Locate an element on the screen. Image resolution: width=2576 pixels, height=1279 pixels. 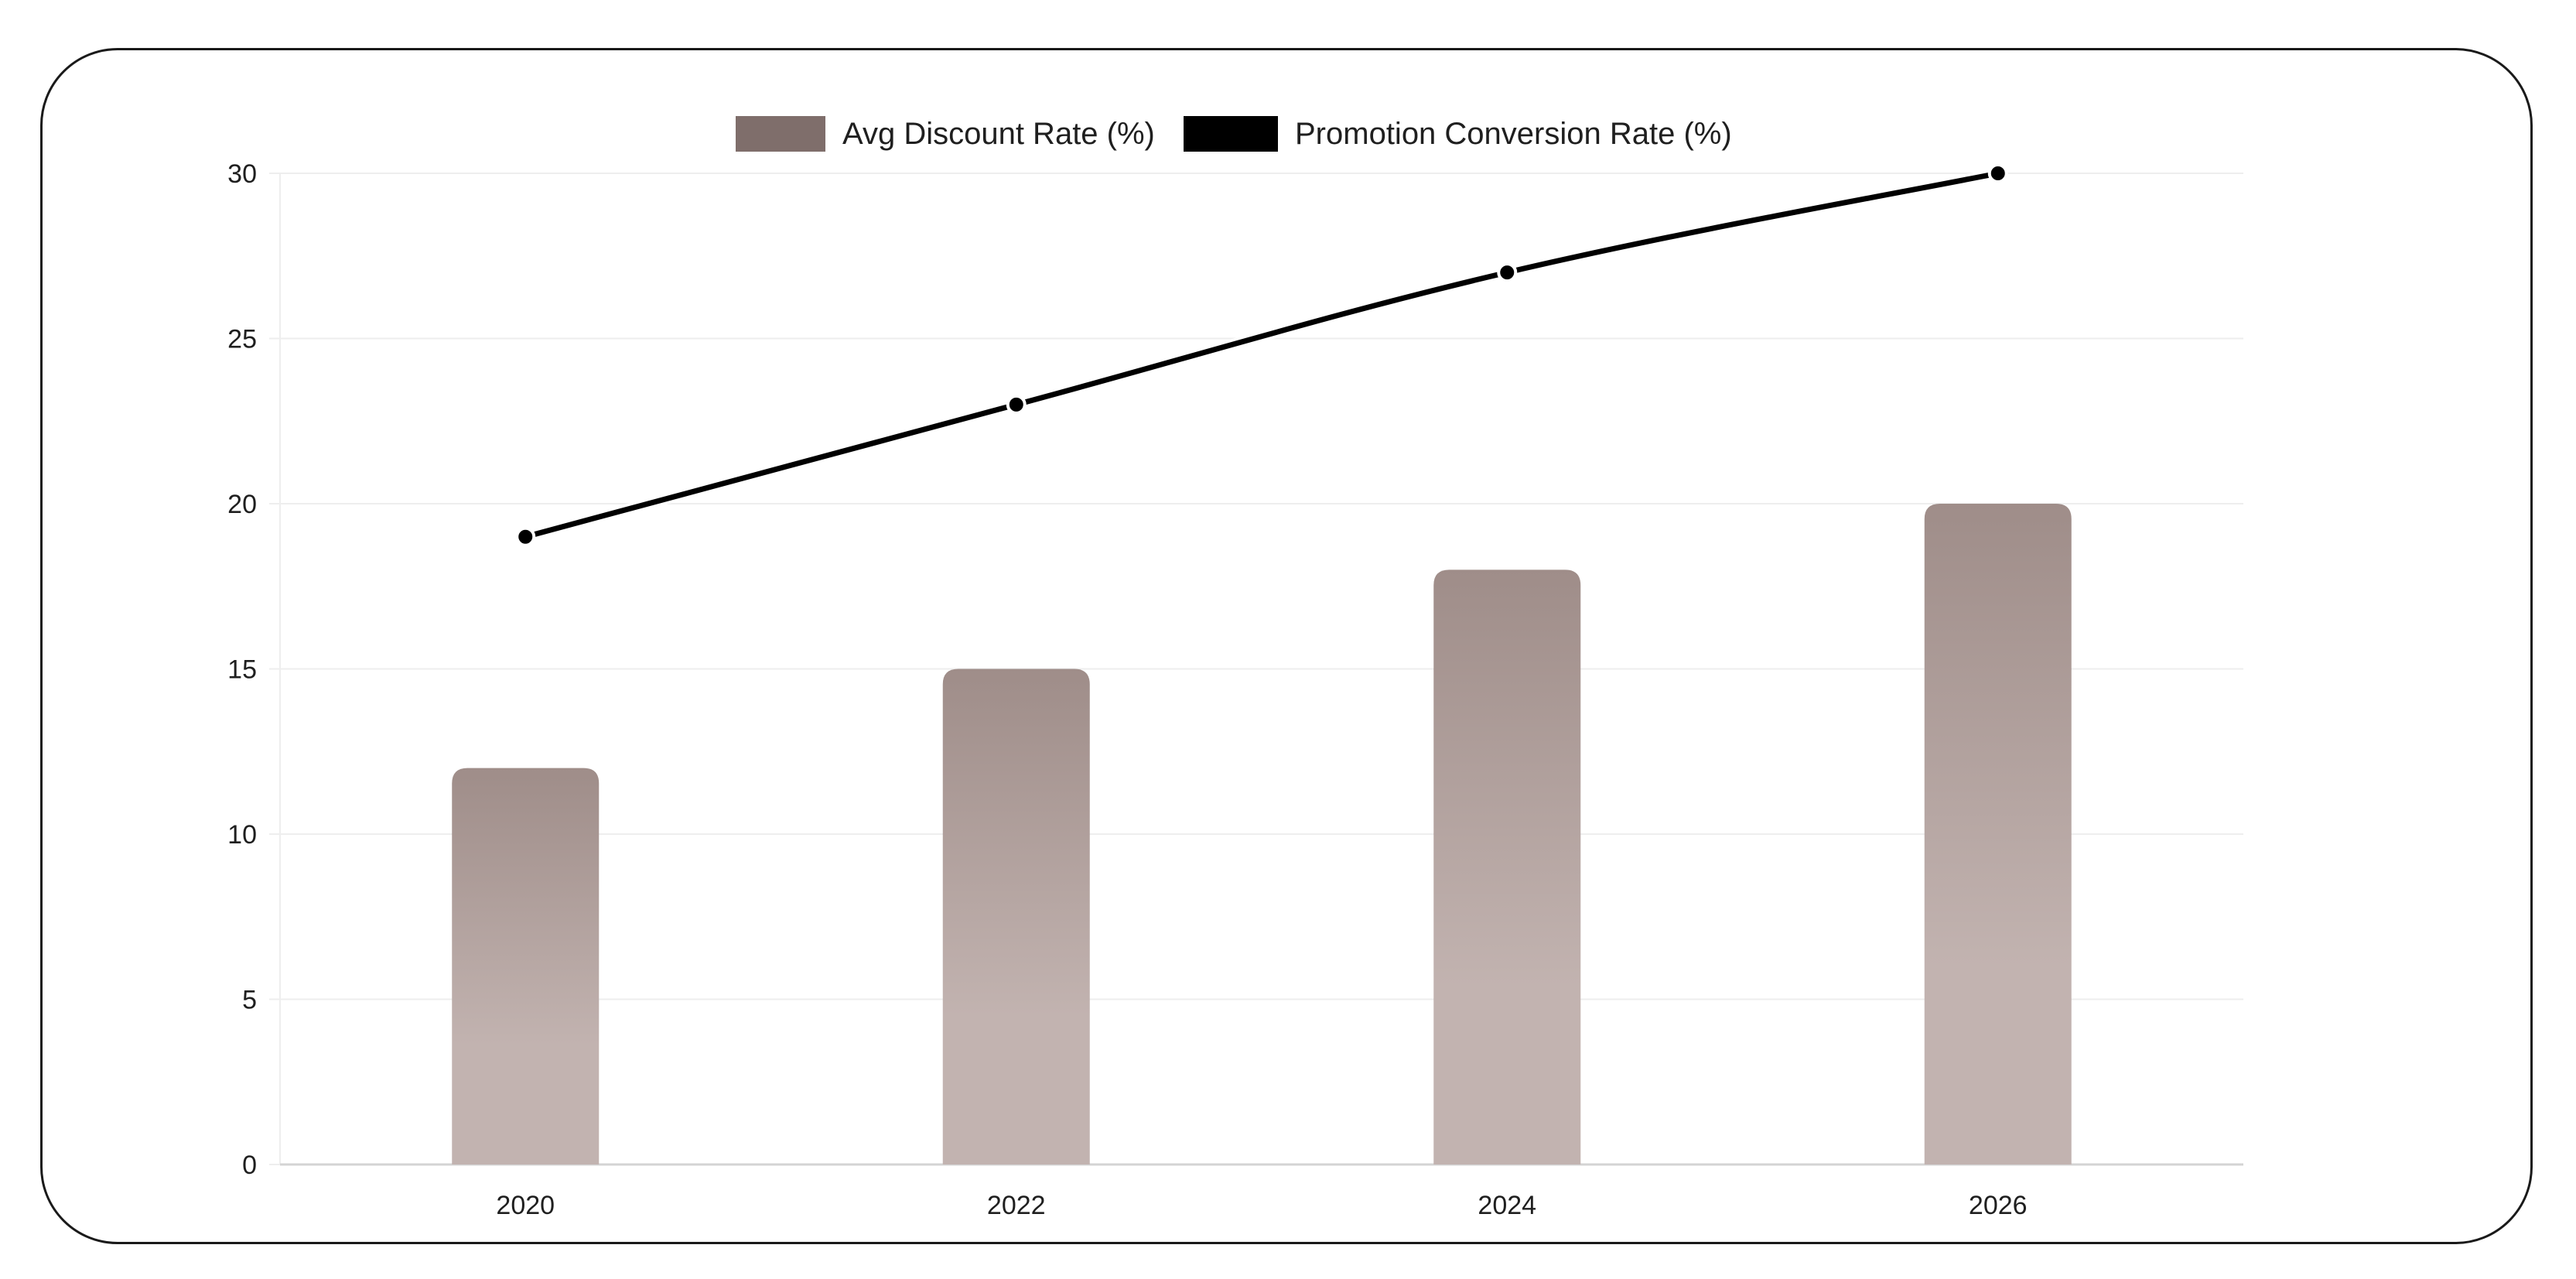
point-2024 is located at coordinates (1507, 272).